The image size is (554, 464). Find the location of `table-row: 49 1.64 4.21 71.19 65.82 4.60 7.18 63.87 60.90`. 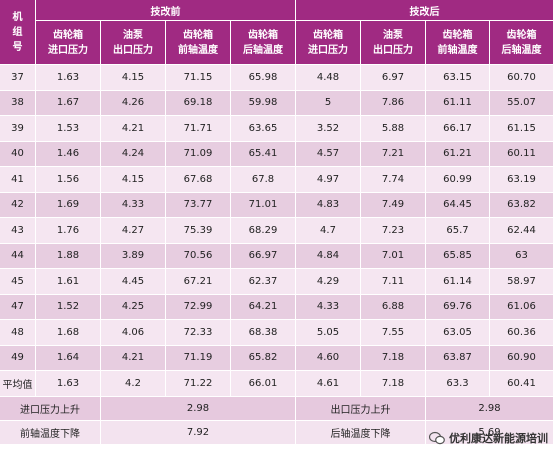

table-row: 49 1.64 4.21 71.19 65.82 4.60 7.18 63.87 60.90 is located at coordinates (277, 358).